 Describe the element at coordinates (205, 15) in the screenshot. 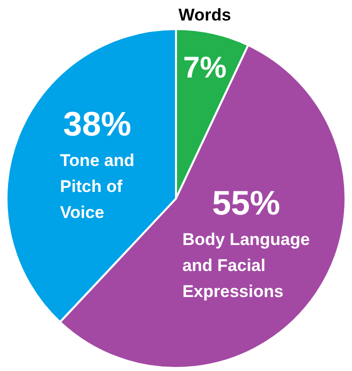

I see `slice-label: Words` at that location.